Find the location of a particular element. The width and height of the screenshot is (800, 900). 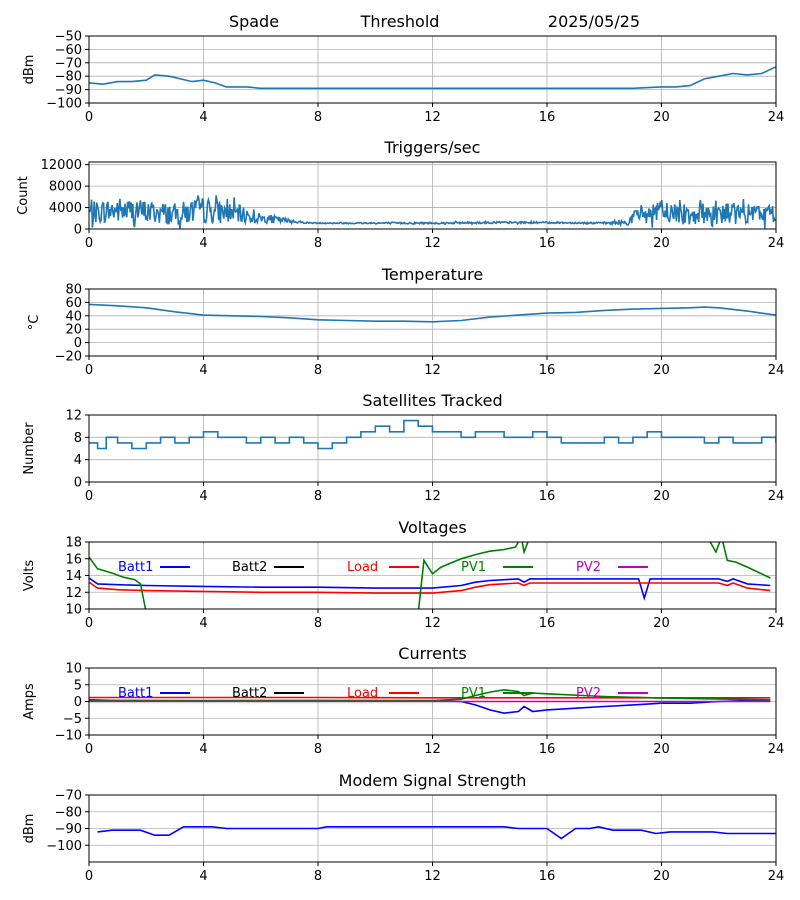

y-tick-label: 60 is located at coordinates (73, 303).